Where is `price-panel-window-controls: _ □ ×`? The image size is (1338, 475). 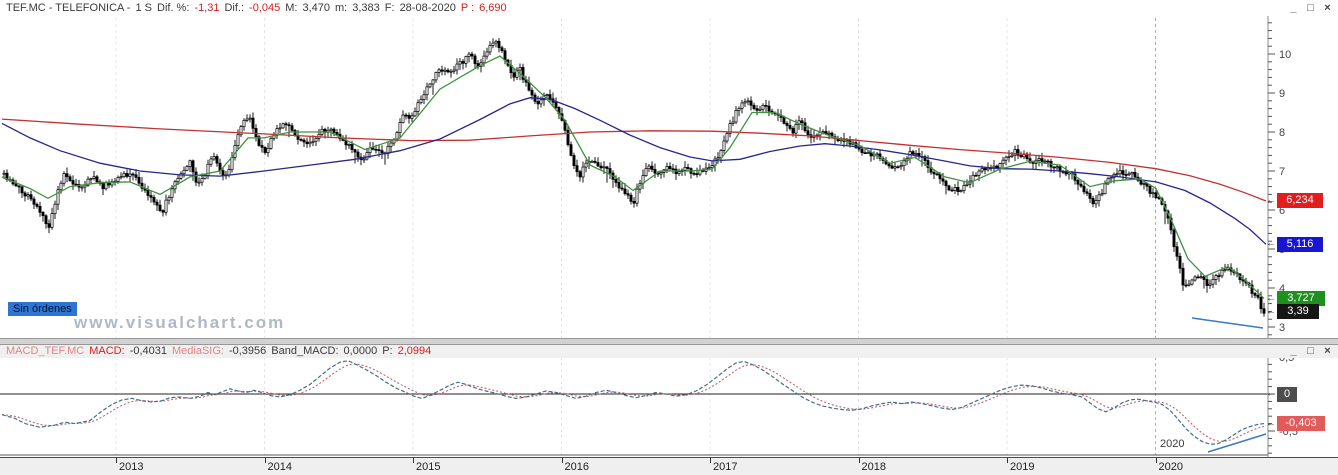
price-panel-window-controls: _ □ × is located at coordinates (1307, 8).